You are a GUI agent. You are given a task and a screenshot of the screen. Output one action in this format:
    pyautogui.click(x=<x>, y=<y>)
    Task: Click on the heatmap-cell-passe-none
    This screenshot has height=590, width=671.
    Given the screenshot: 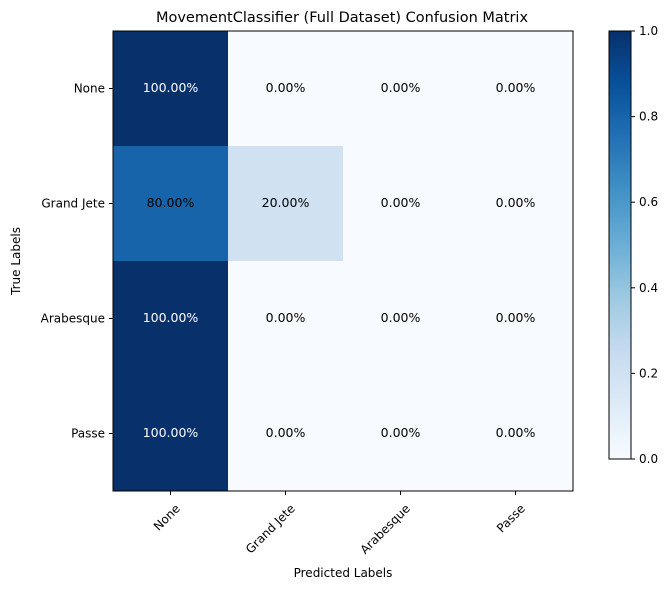 What is the action you would take?
    pyautogui.click(x=170, y=433)
    